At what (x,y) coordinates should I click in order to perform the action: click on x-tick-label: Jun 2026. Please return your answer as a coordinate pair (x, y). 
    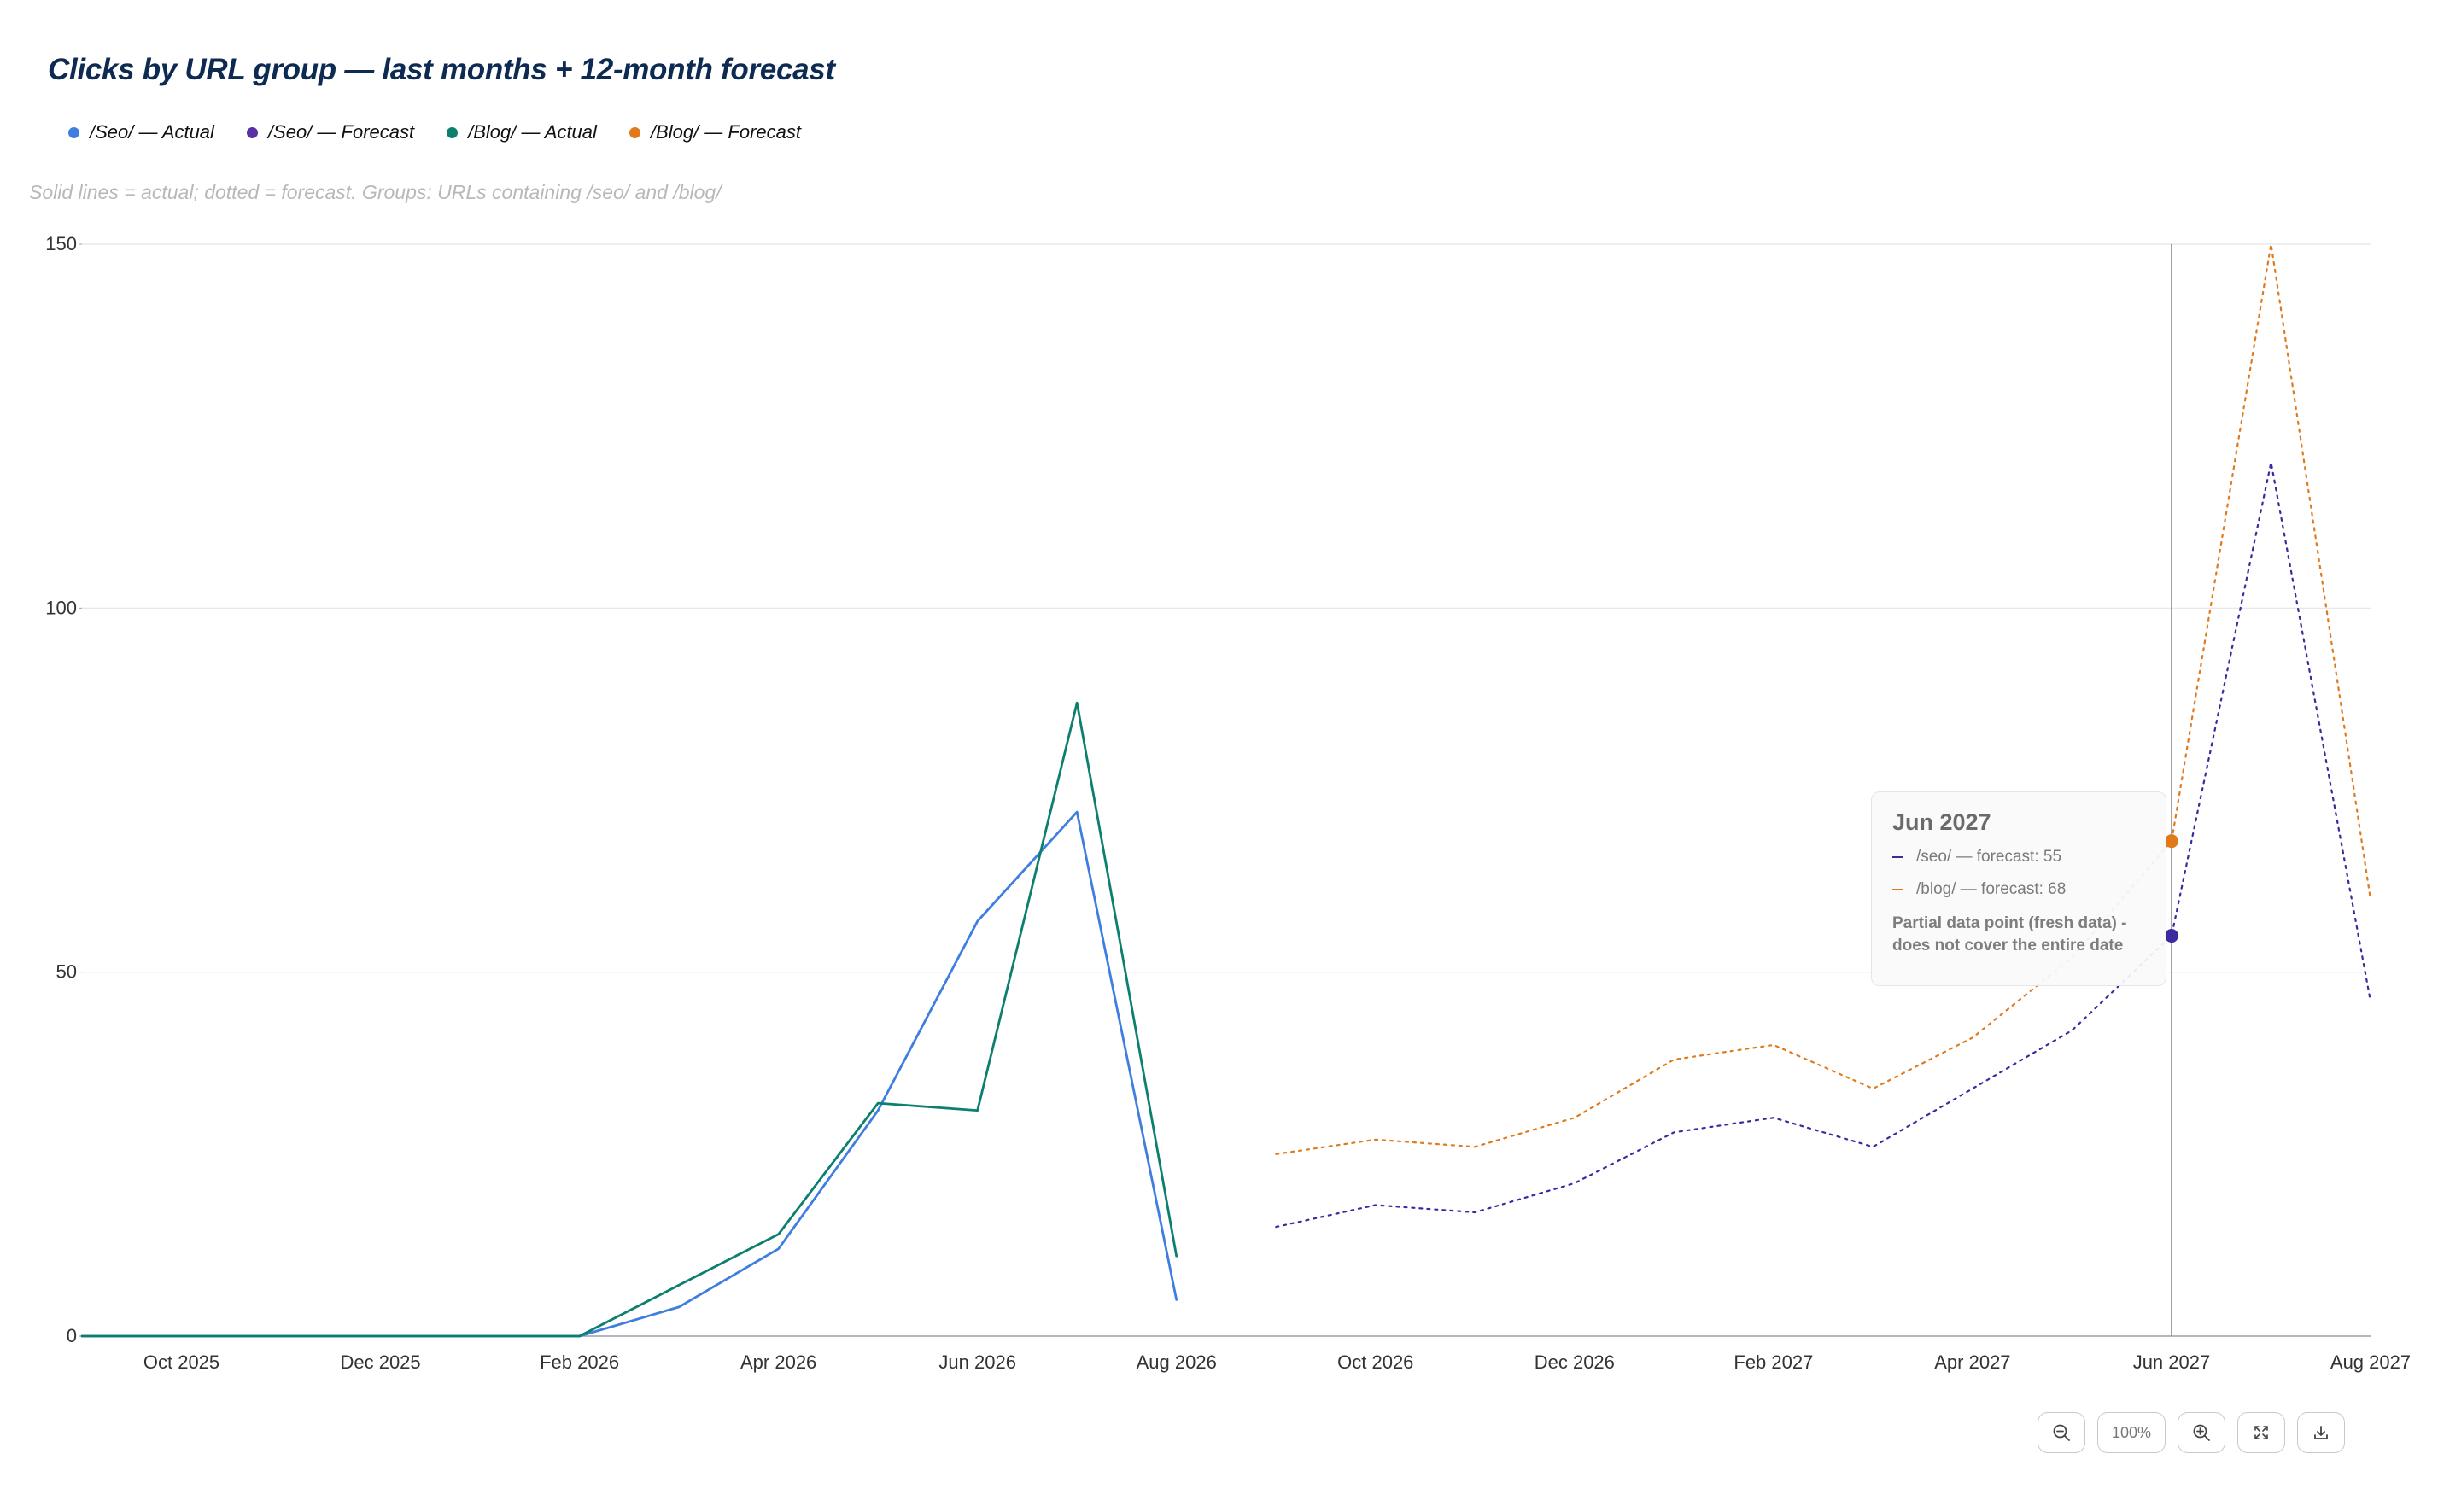
    Looking at the image, I should click on (977, 1362).